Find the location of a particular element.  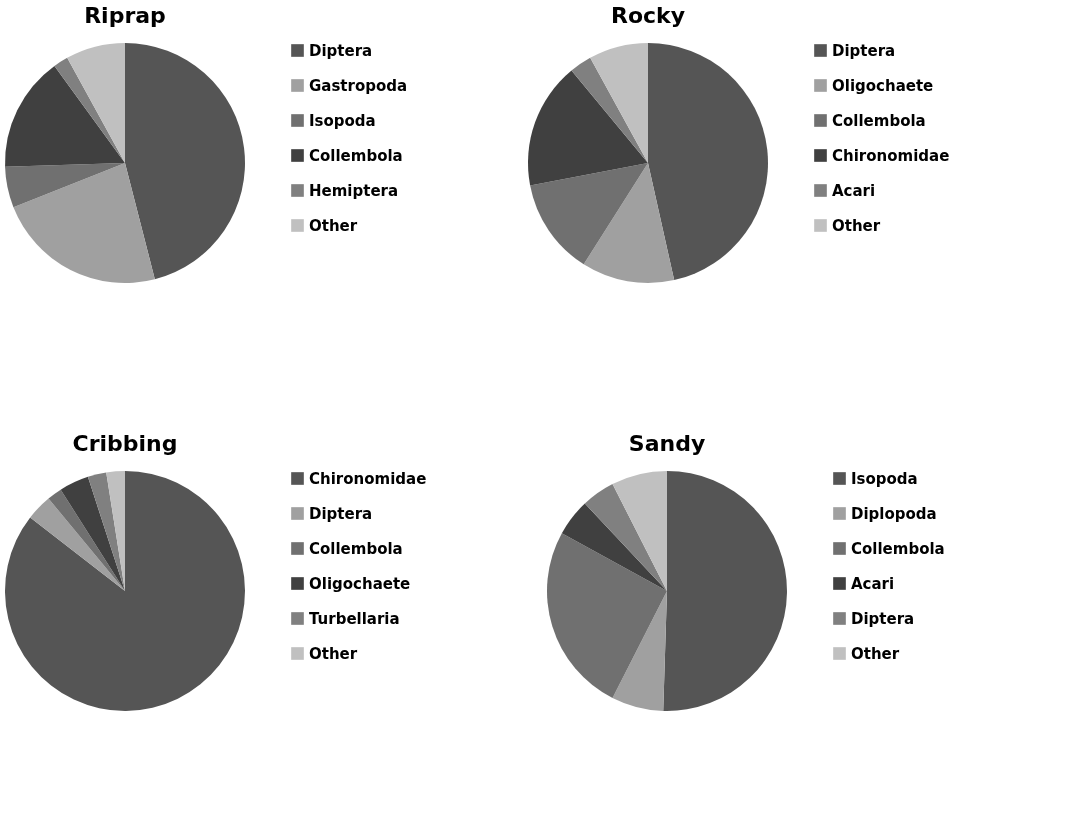

legend-label: Diplopoda is located at coordinates (894, 513).